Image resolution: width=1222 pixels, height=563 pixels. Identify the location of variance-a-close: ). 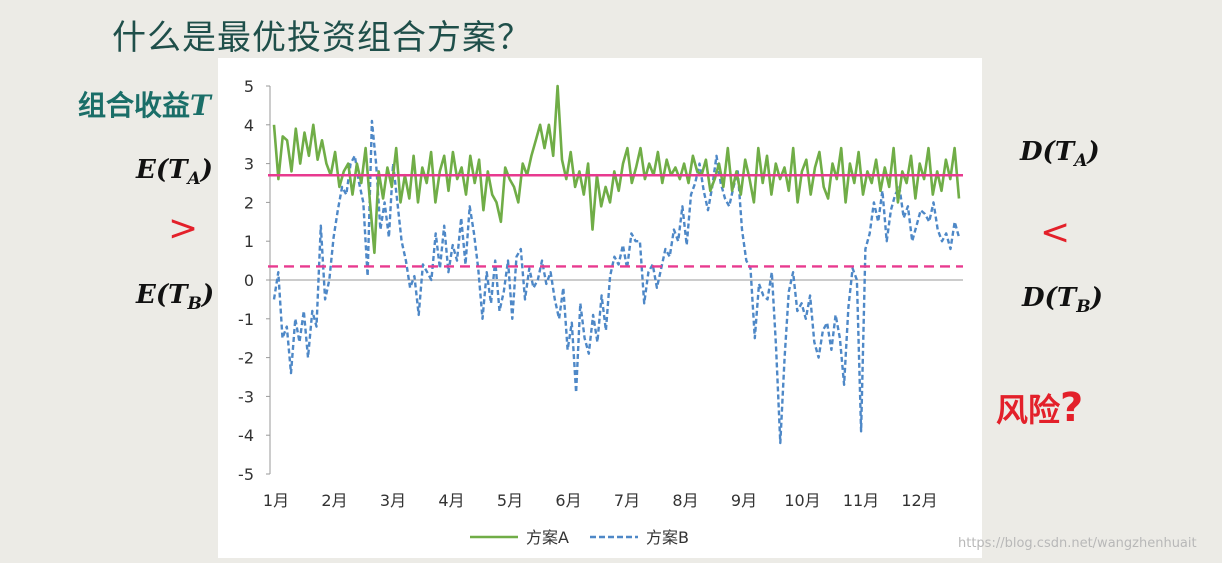
(1093, 152).